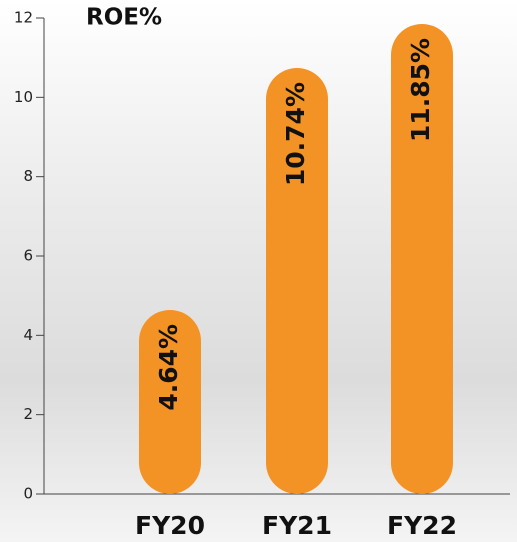 The width and height of the screenshot is (517, 542). What do you see at coordinates (28, 256) in the screenshot?
I see `y-tick-label: 6` at bounding box center [28, 256].